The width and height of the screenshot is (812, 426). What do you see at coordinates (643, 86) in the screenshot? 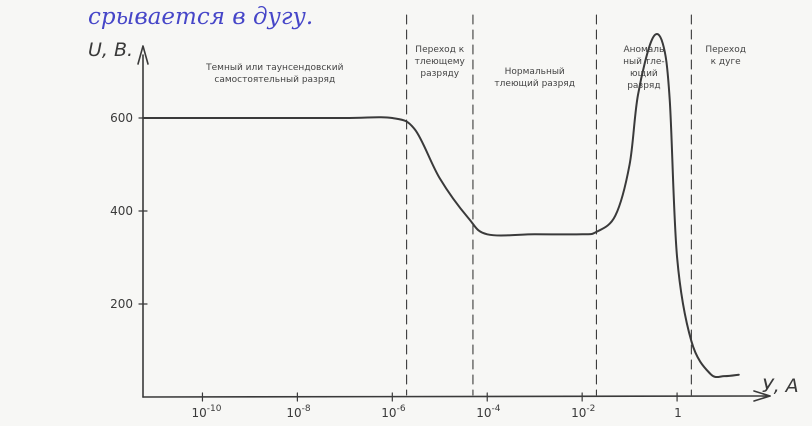
I see `region-label: разряд` at bounding box center [643, 86].